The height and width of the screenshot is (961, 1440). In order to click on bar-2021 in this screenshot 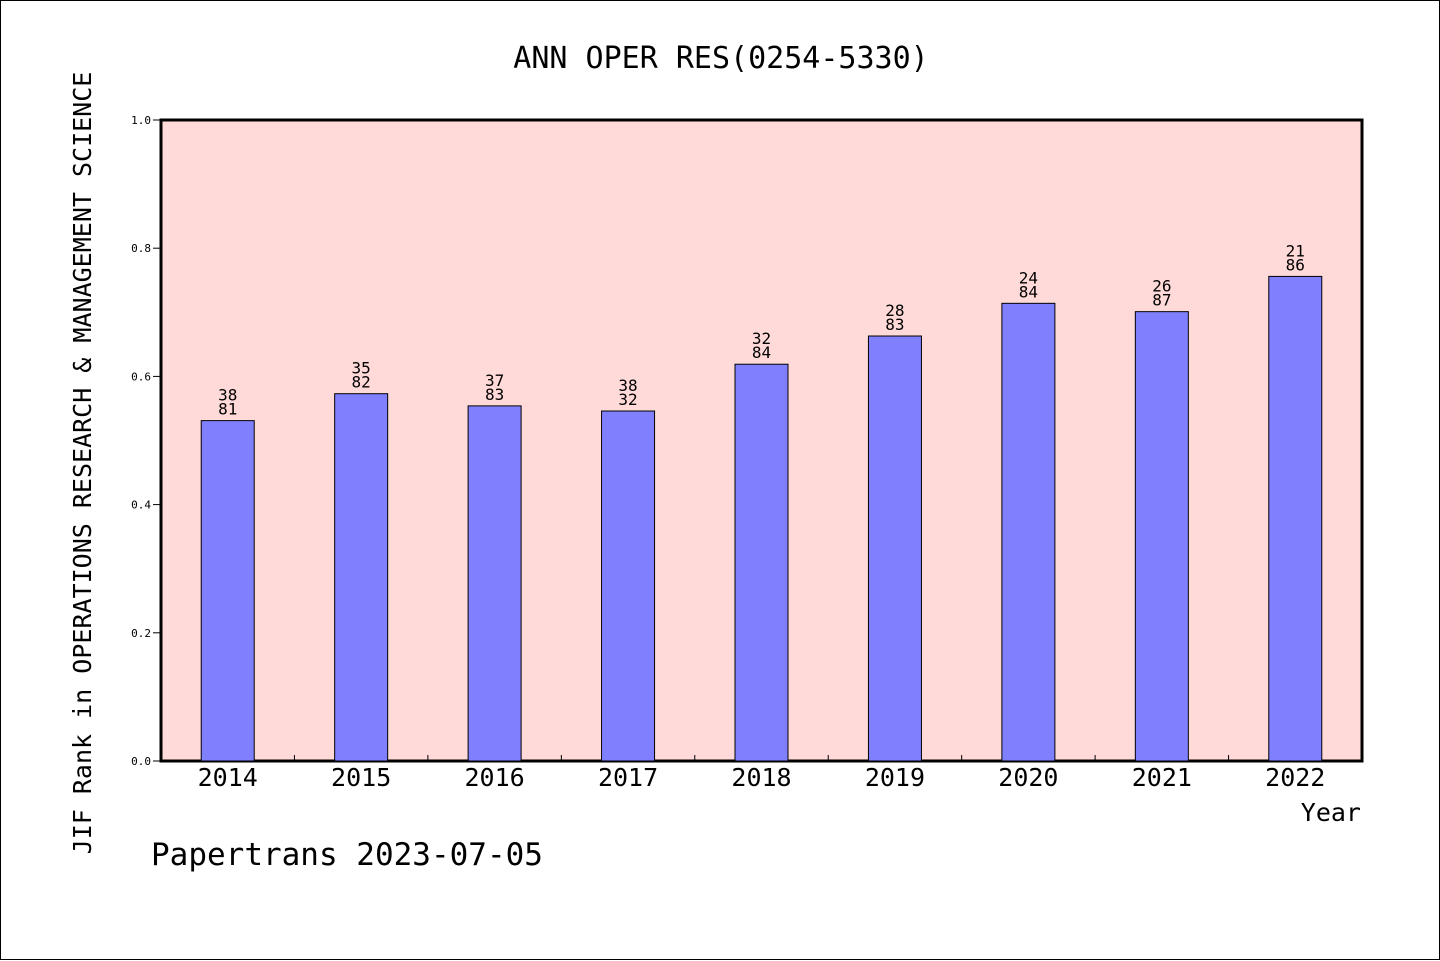, I will do `click(1161, 536)`.